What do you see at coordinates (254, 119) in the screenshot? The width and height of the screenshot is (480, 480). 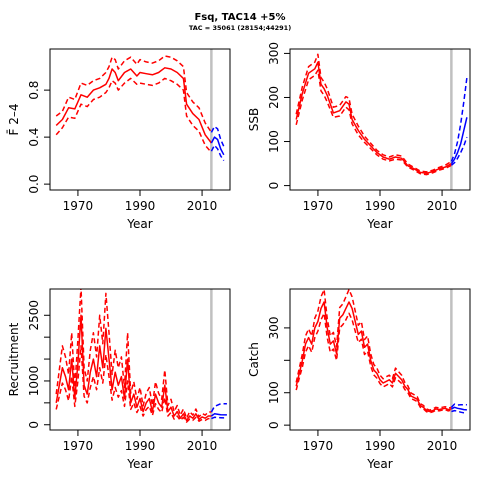 I see `y-axis-label: SSB` at bounding box center [254, 119].